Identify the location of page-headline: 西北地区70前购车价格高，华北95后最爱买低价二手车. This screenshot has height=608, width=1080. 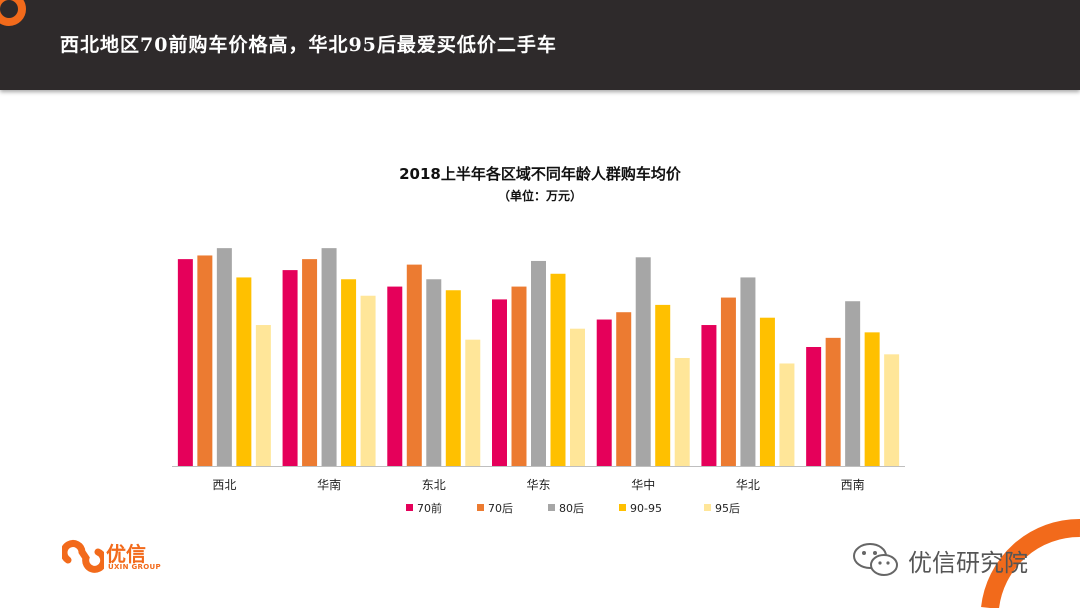
(308, 45).